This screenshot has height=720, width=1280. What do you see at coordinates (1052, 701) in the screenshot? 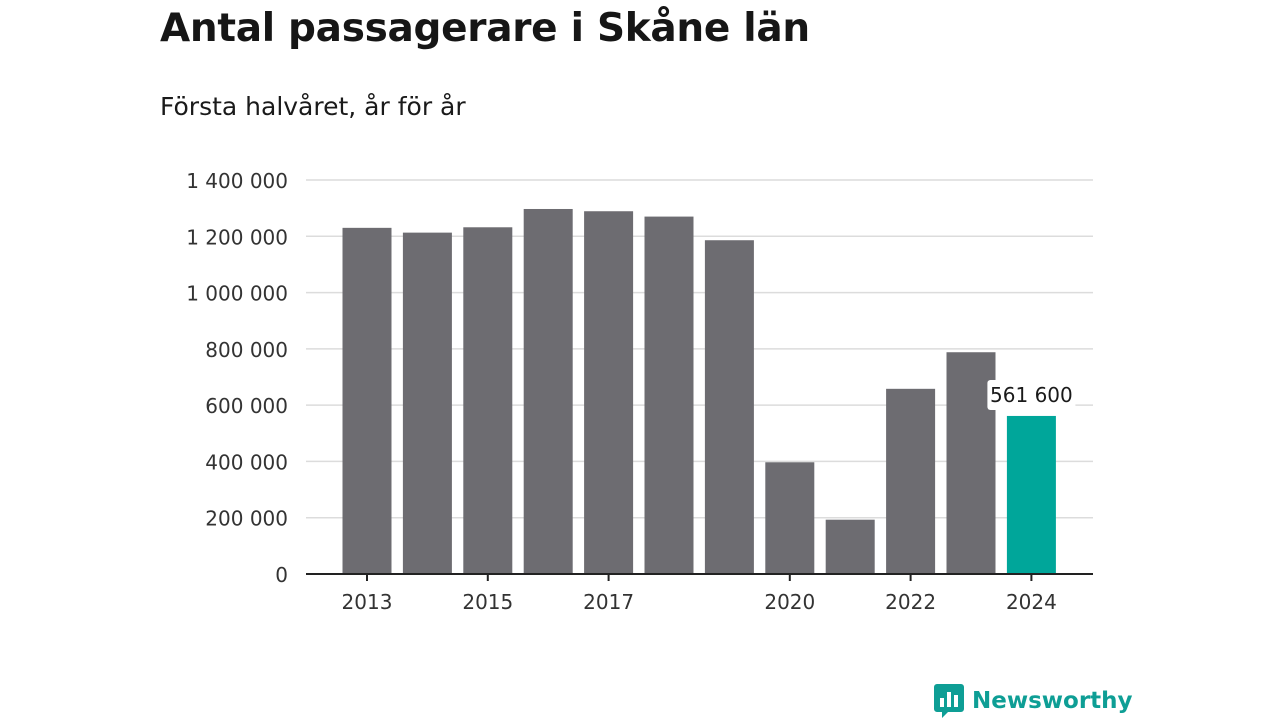
I see `brand-name: Newsworthy` at bounding box center [1052, 701].